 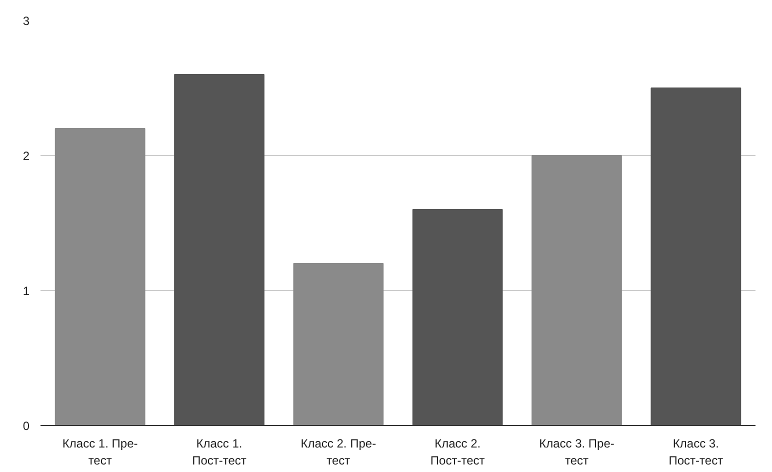 I want to click on x-tick-label: Класс 1. Пре-тест, so click(x=100, y=452).